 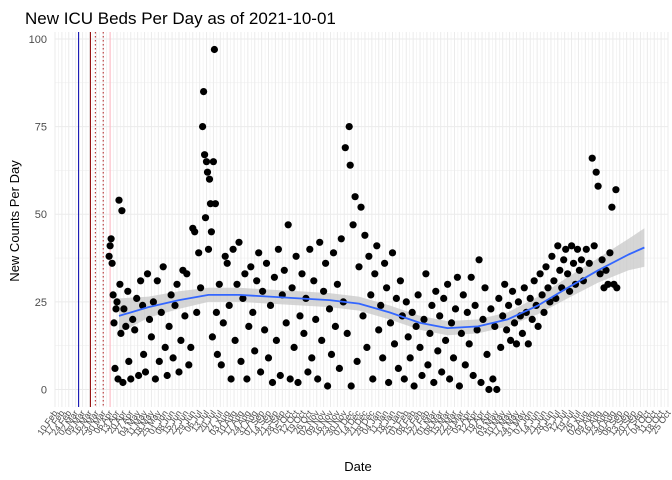 What do you see at coordinates (94, 219) in the screenshot?
I see `reference-lines` at bounding box center [94, 219].